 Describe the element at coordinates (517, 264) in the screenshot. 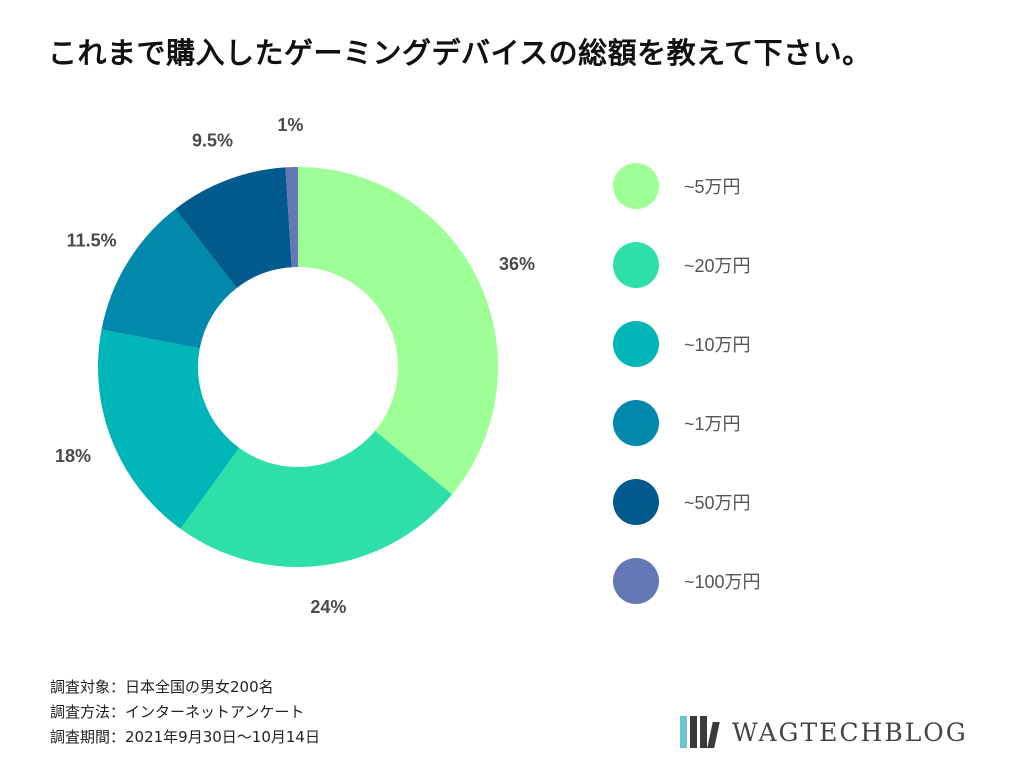

I see `slice-label-1: 36%` at that location.